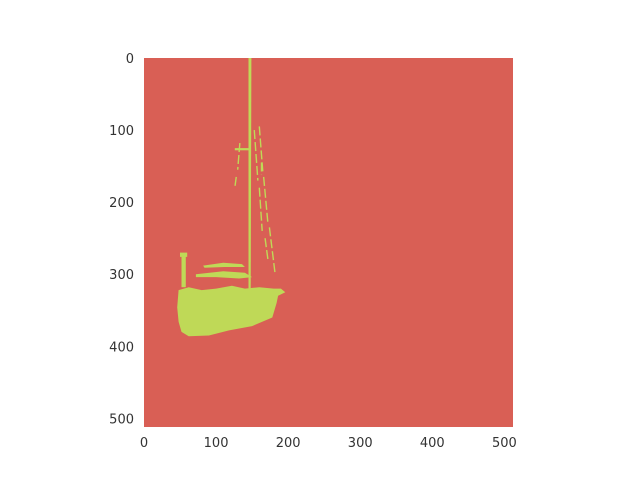 The image size is (640, 480). Describe the element at coordinates (130, 59) in the screenshot. I see `y-tick-label: 0` at that location.